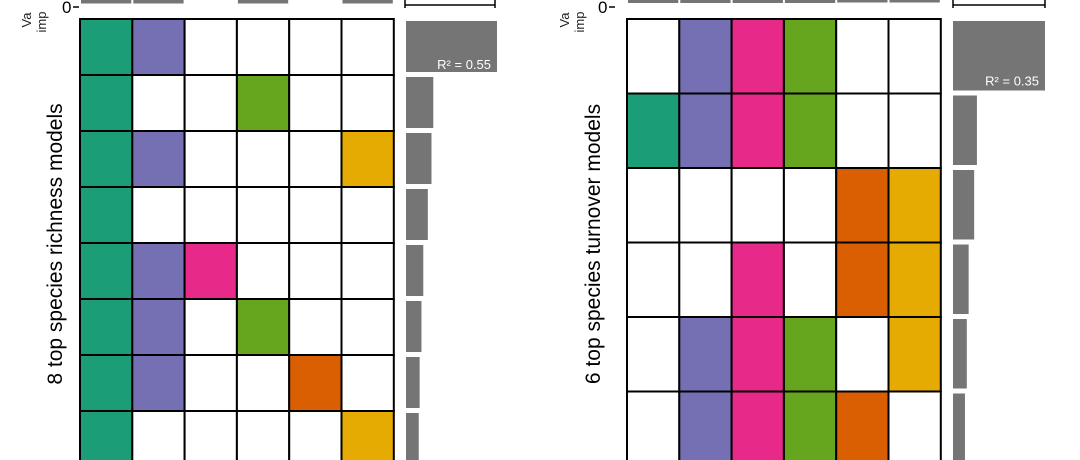 The width and height of the screenshot is (1080, 460). I want to click on turnover-axis-tick-zero: 0, so click(602, 8).